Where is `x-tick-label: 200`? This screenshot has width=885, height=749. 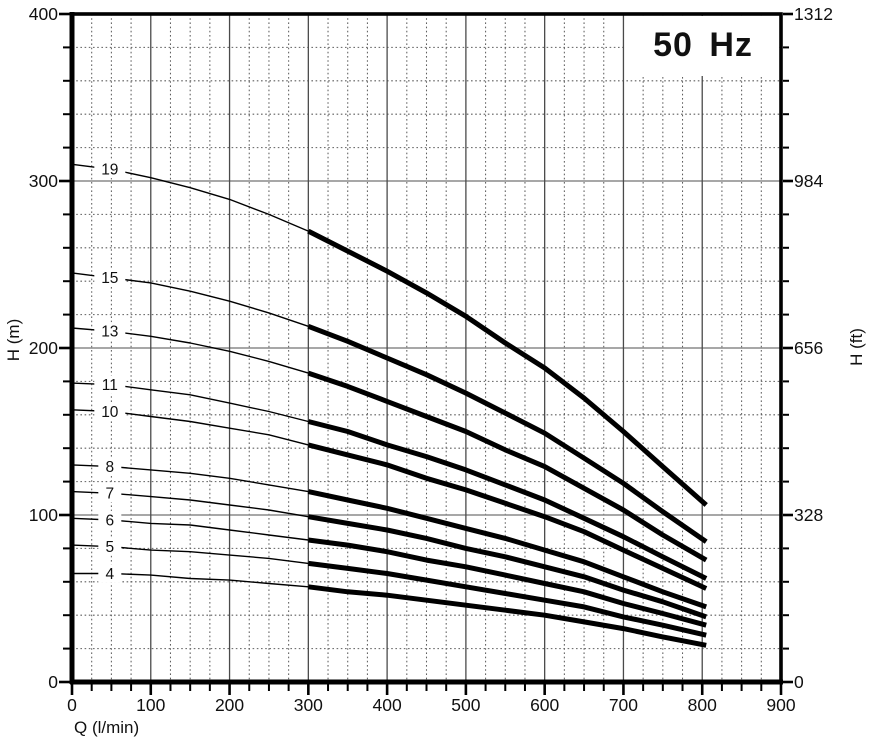
x-tick-label: 200 is located at coordinates (229, 705).